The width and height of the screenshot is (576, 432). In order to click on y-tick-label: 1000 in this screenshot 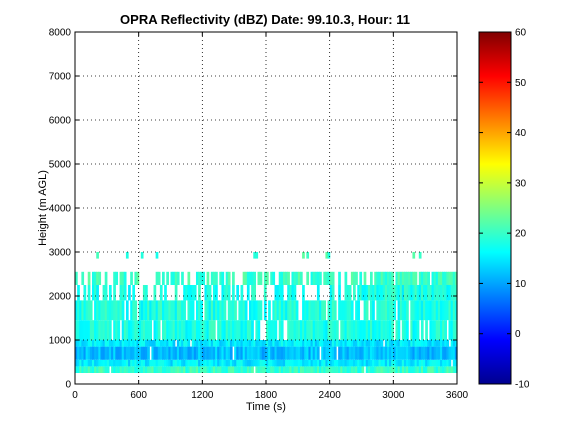, I will do `click(60, 341)`.